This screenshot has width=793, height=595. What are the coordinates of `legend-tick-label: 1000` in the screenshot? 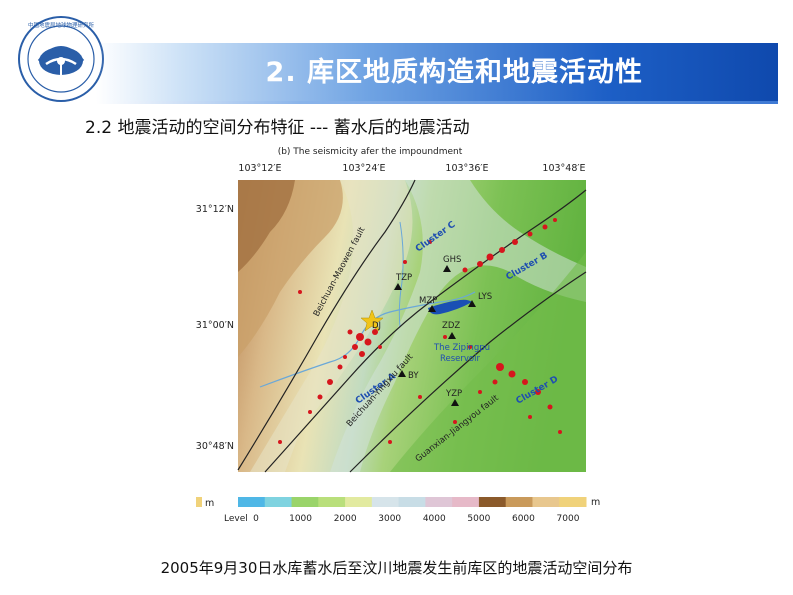 It's located at (300, 519).